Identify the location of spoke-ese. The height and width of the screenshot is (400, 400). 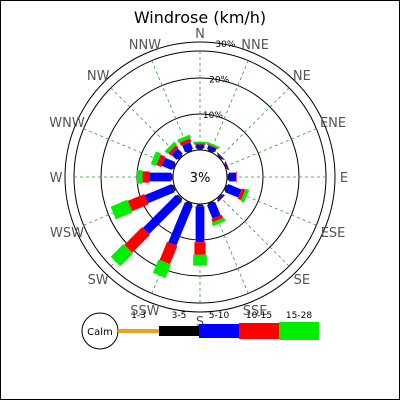
(270, 206).